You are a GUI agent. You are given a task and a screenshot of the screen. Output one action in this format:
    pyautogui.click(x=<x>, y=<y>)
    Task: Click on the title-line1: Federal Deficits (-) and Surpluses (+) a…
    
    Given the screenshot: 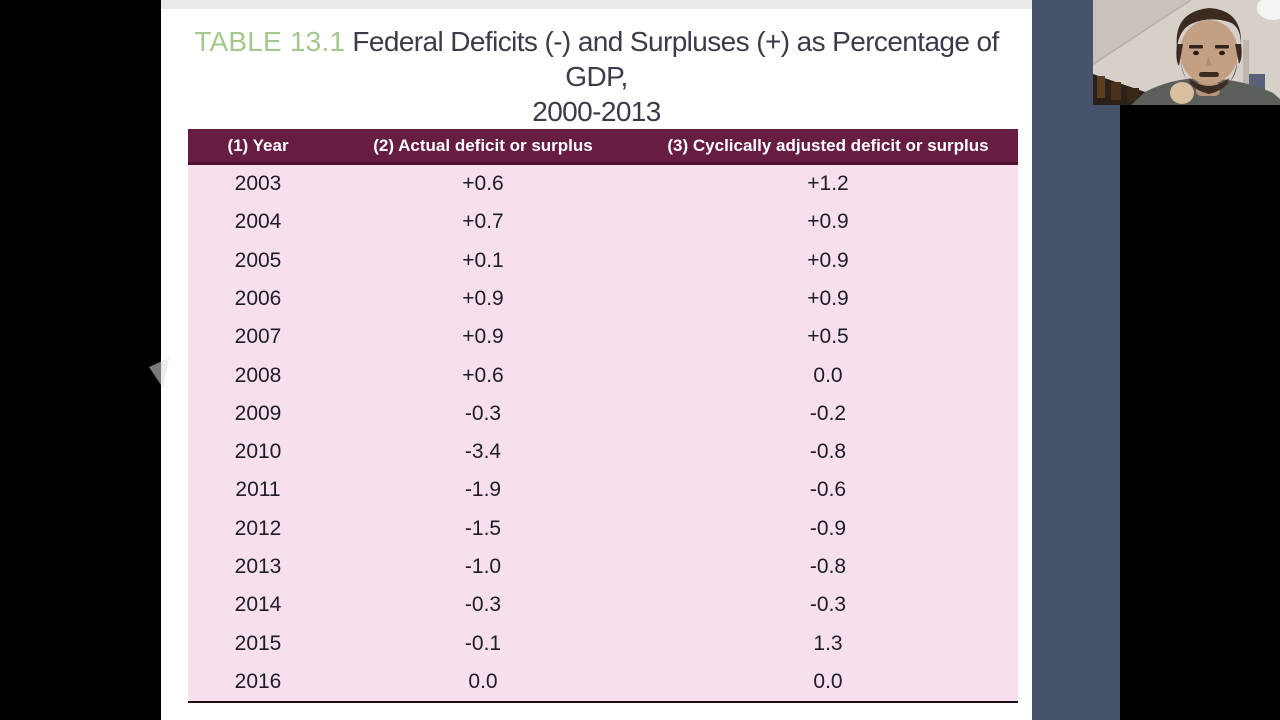 What is the action you would take?
    pyautogui.click(x=675, y=59)
    